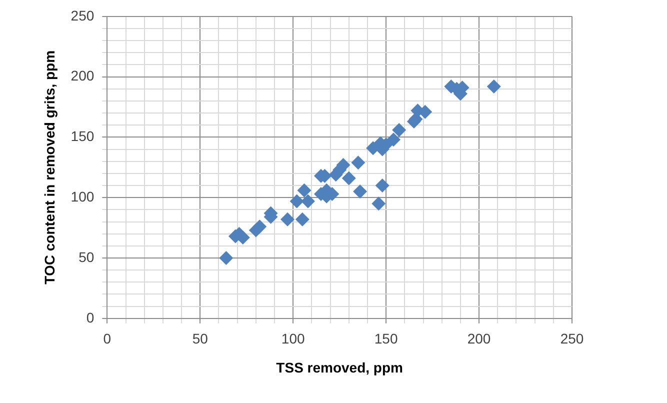  Describe the element at coordinates (107, 338) in the screenshot. I see `x-tick-label: 0` at that location.